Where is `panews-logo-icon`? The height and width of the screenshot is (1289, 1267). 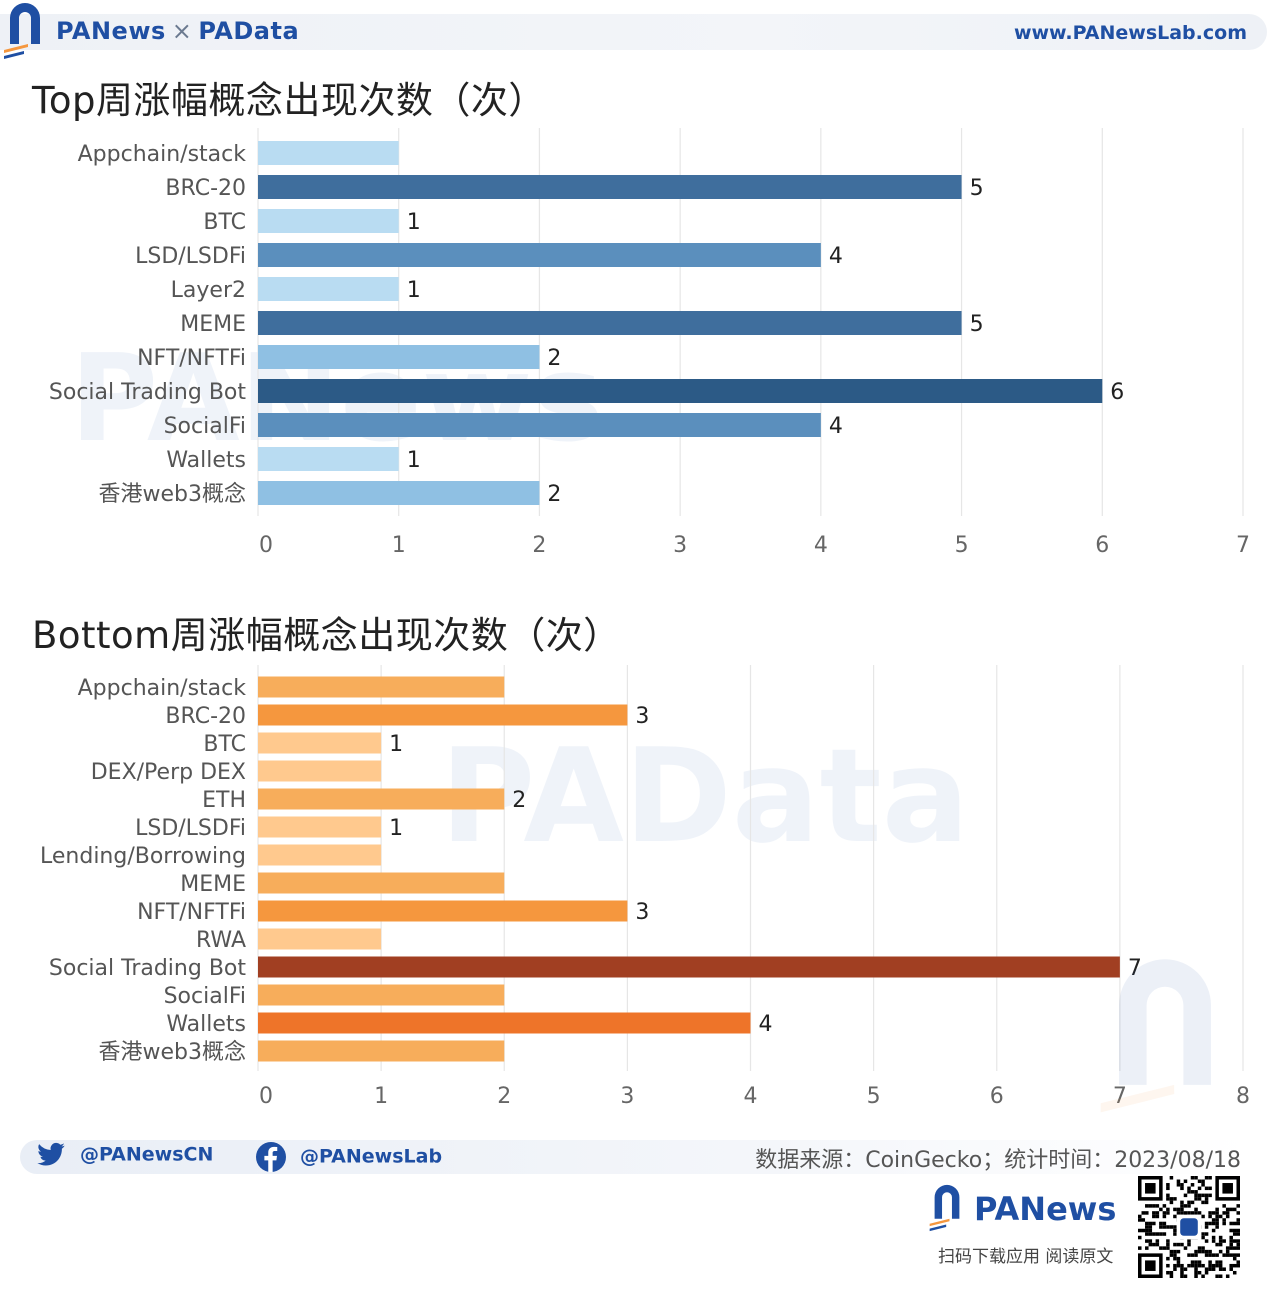 panews-logo-icon is located at coordinates (22, 31).